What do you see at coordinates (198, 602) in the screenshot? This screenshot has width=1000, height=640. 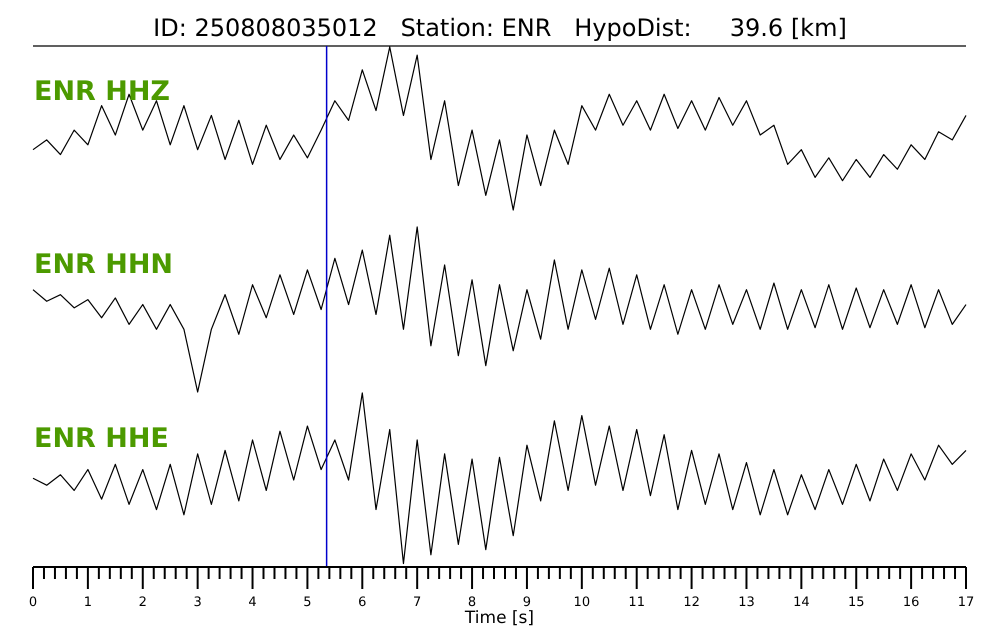 I see `x-tick-label: 3` at bounding box center [198, 602].